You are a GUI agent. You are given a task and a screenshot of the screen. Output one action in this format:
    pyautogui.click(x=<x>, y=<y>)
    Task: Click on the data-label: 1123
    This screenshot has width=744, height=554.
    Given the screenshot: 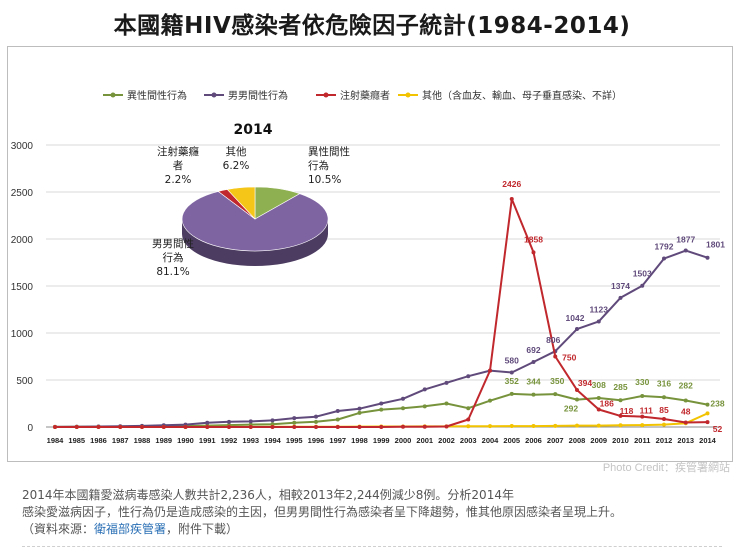 What is the action you would take?
    pyautogui.click(x=599, y=309)
    